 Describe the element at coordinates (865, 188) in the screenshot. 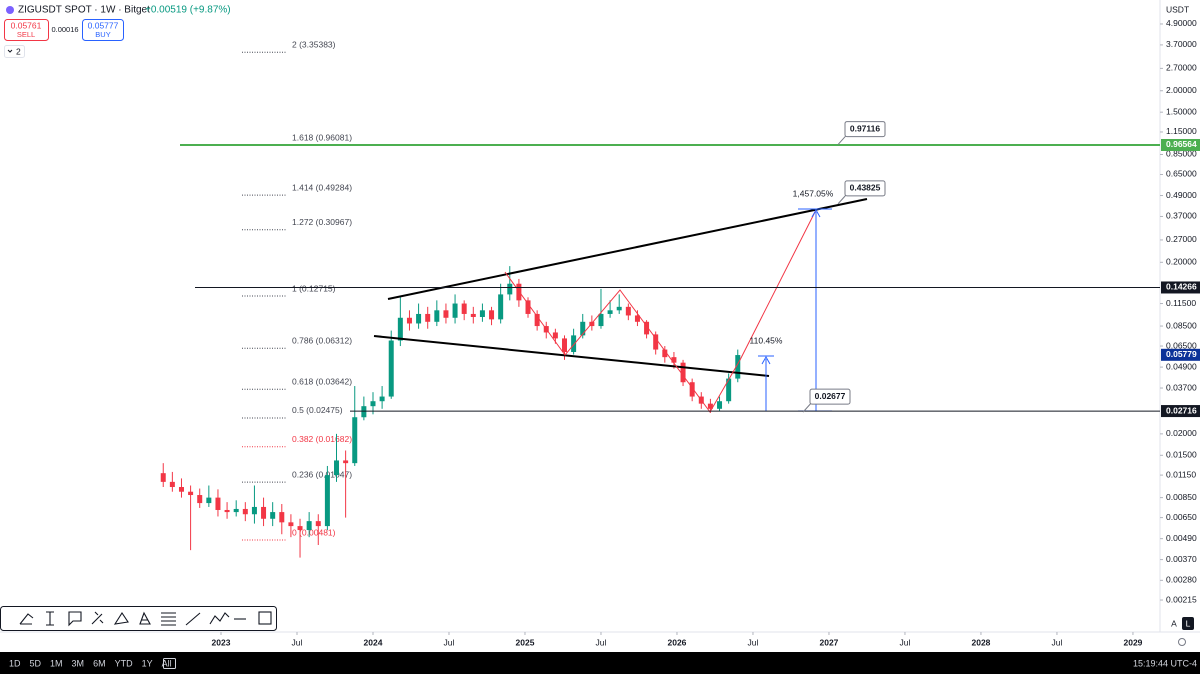

I see `callout-label: 0.43825` at that location.